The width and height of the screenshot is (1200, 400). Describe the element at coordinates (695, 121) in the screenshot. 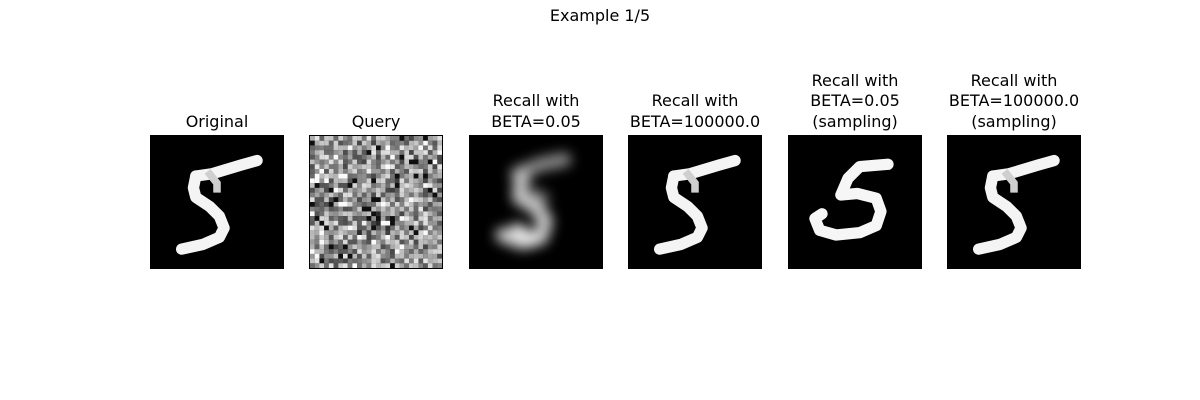

I see `panel-title-line: BETA=100000.0` at that location.